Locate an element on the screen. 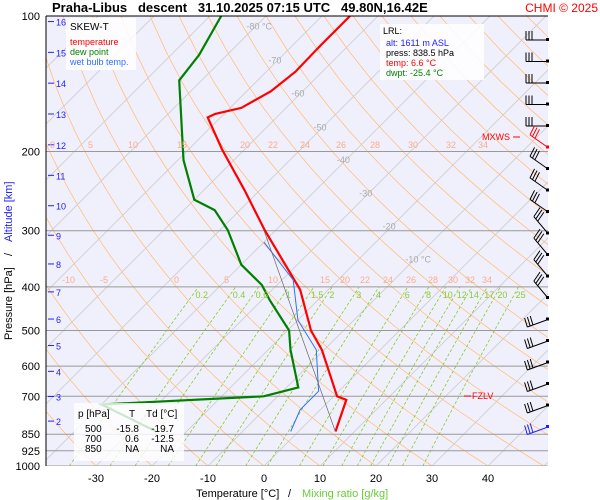 The height and width of the screenshot is (500, 600). x-tick-label: 10 is located at coordinates (320, 479).